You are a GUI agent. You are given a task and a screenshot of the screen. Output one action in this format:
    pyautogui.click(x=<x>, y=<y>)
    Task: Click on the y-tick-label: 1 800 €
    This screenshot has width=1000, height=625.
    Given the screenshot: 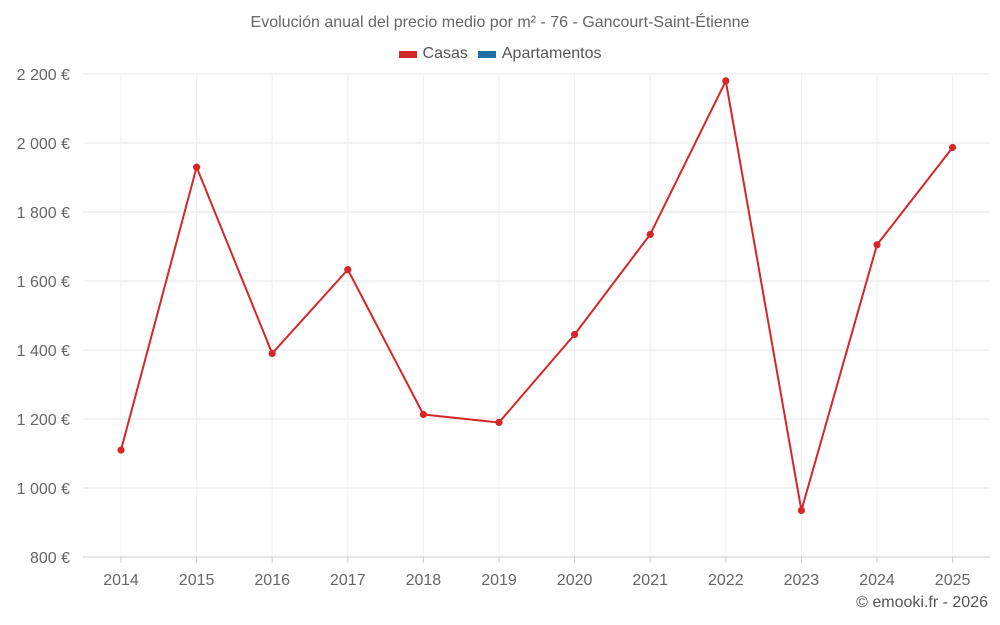 What is the action you would take?
    pyautogui.click(x=43, y=213)
    